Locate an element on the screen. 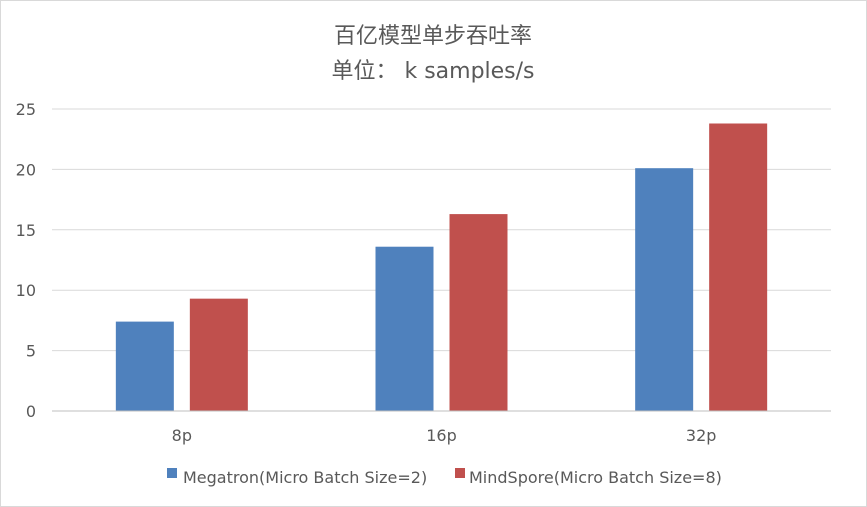 Image resolution: width=867 pixels, height=507 pixels. y-tick-label: 0 is located at coordinates (31, 411).